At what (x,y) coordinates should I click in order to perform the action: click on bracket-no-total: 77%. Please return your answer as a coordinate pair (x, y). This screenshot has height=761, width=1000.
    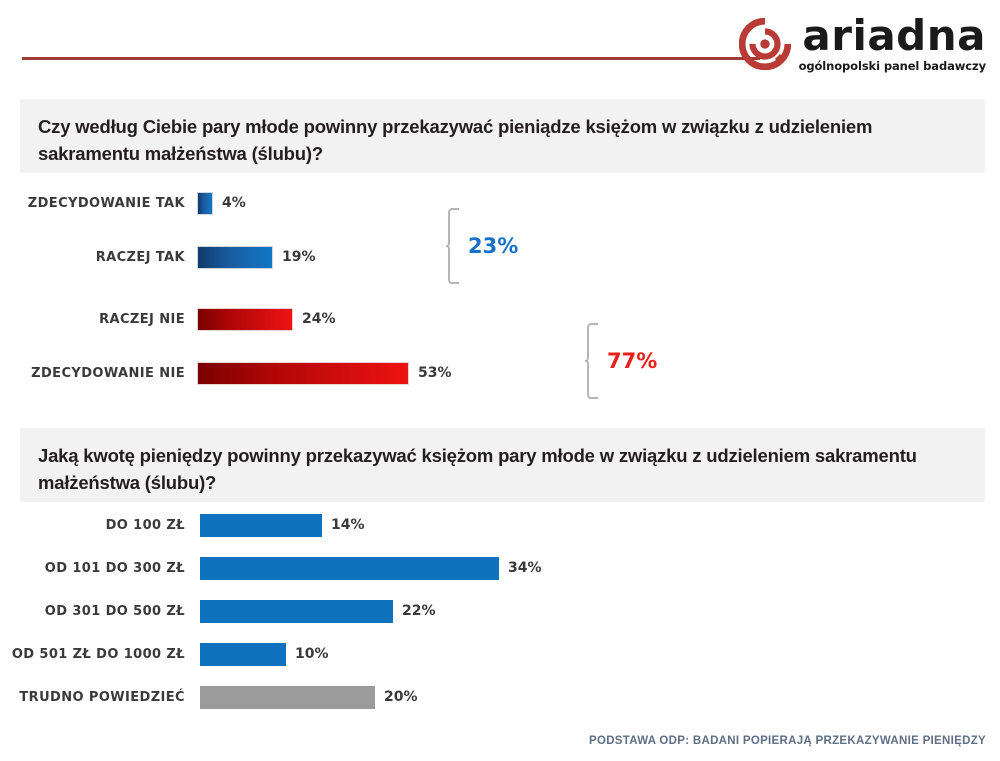
    Looking at the image, I should click on (621, 361).